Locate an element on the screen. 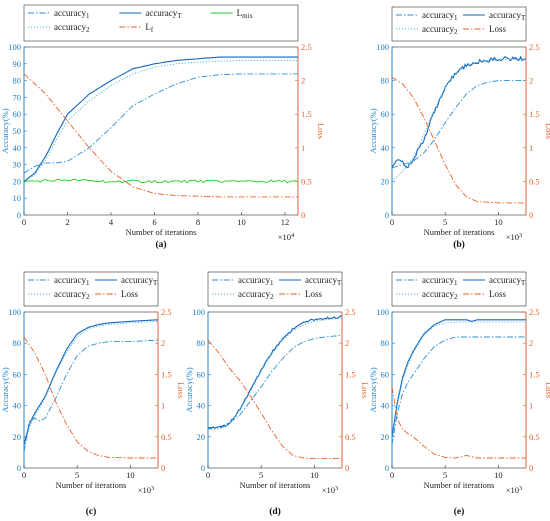  panel-label: (b) is located at coordinates (459, 244).